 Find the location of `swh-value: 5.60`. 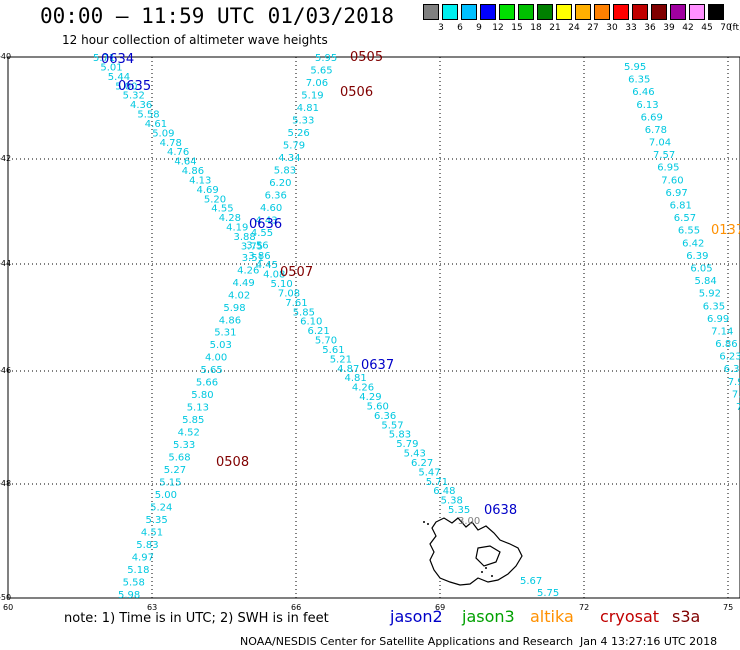

swh-value: 5.60 is located at coordinates (378, 406).